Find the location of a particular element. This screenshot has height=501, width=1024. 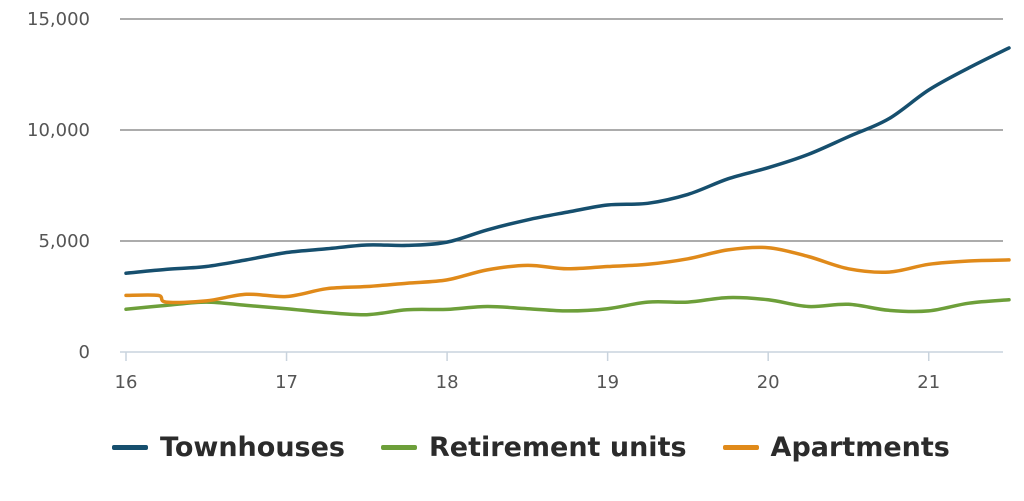

y-axis-ticks: 0 5,000 10,000 15,000 is located at coordinates (58, 186).